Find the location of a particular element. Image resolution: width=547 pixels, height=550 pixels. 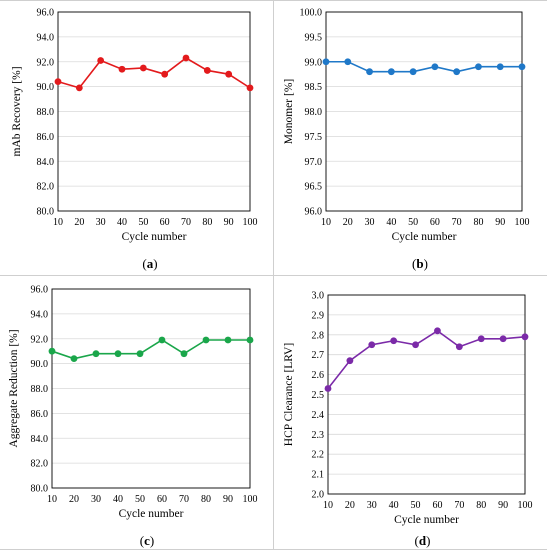

y-tick-label: 82.0 is located at coordinates (40, 464).